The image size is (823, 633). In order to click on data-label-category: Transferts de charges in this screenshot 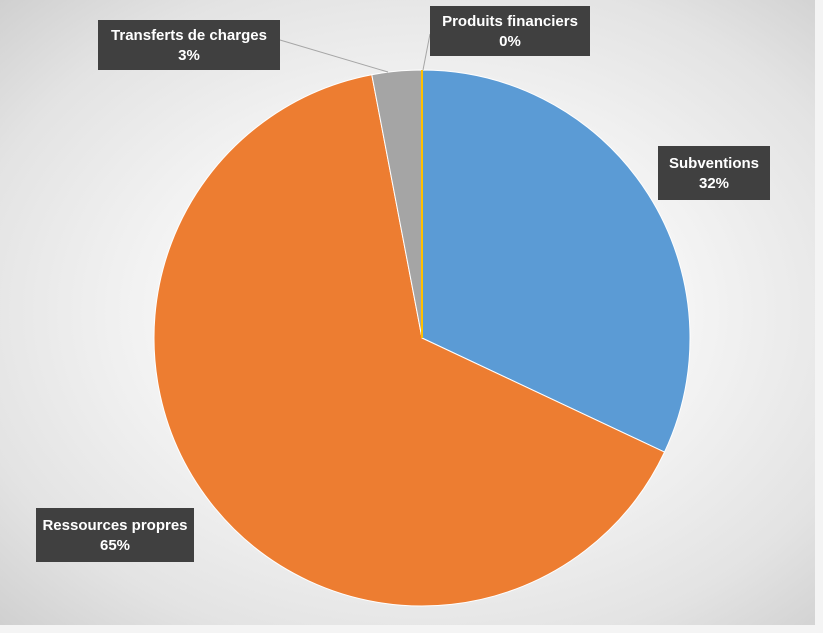, I will do `click(189, 35)`.